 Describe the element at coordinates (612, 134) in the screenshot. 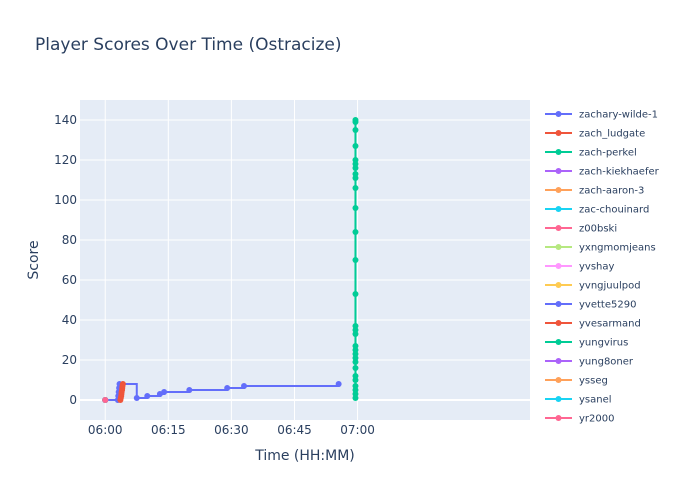

I see `legend-label: zach_ludgate` at that location.